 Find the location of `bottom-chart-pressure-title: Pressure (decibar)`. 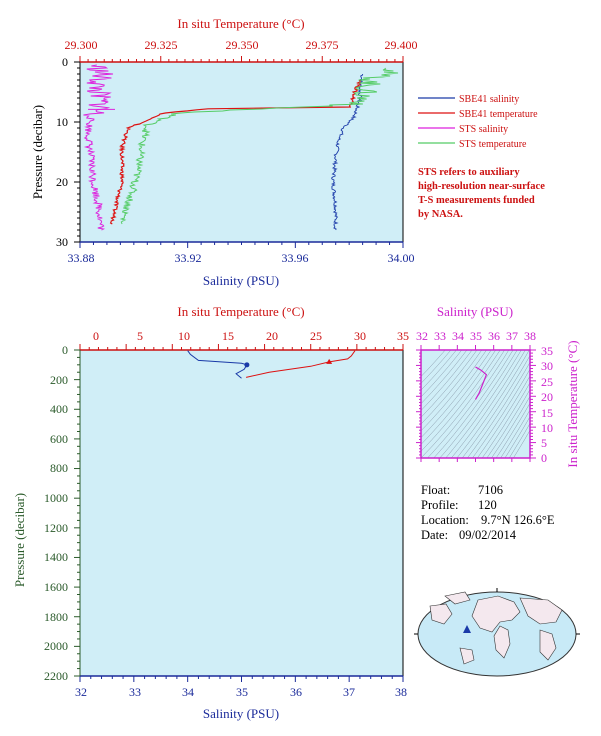

bottom-chart-pressure-title: Pressure (decibar) is located at coordinates (19, 540).